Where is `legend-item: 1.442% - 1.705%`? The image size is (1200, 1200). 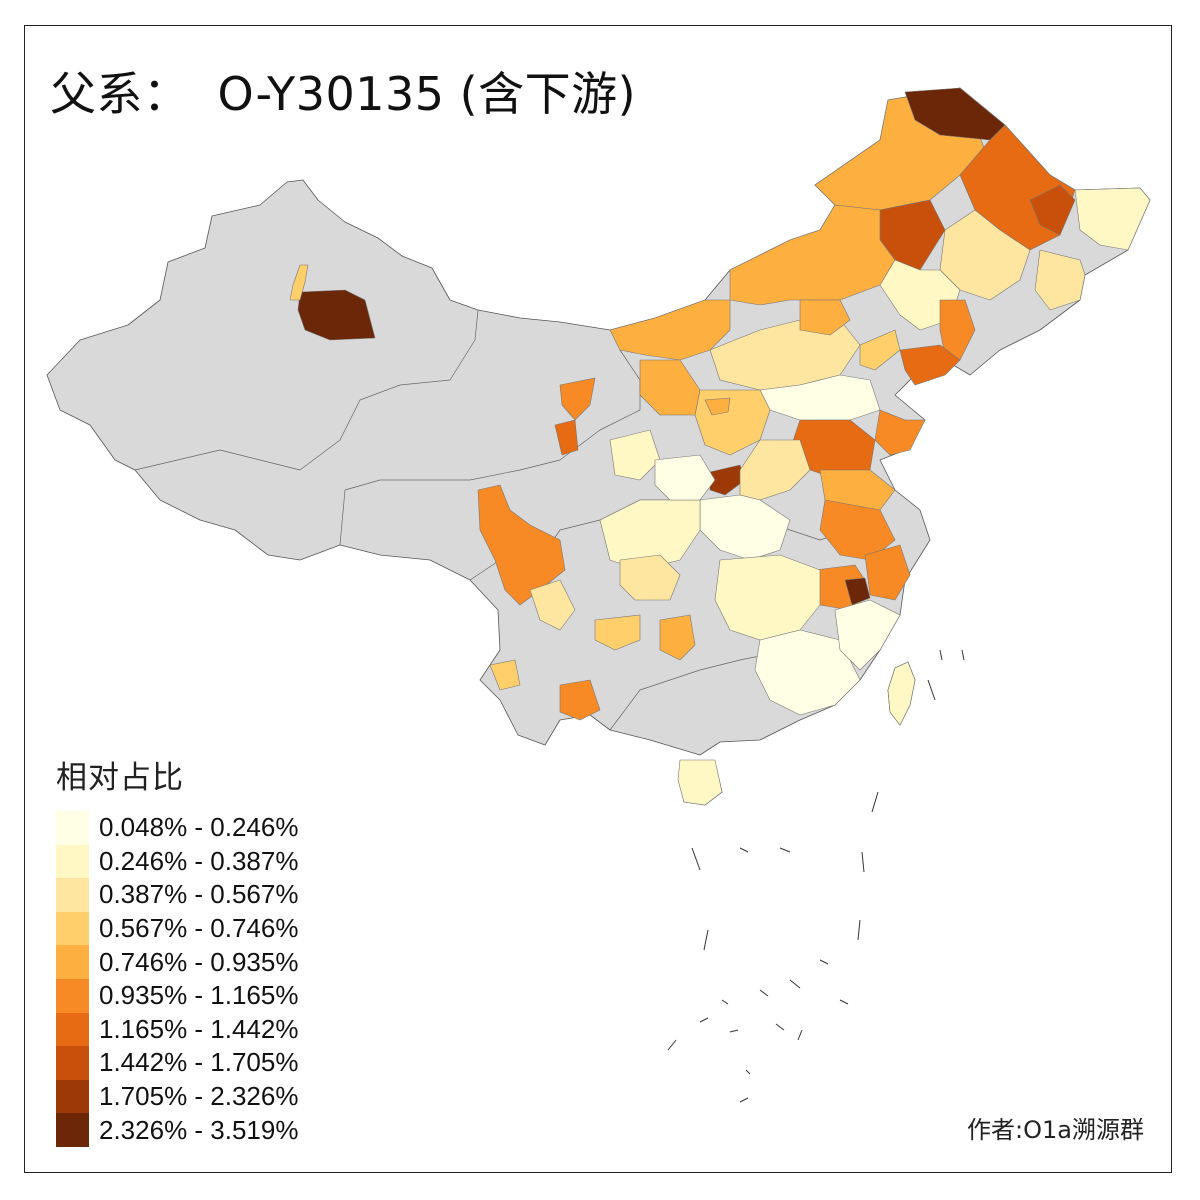 legend-item: 1.442% - 1.705% is located at coordinates (177, 1063).